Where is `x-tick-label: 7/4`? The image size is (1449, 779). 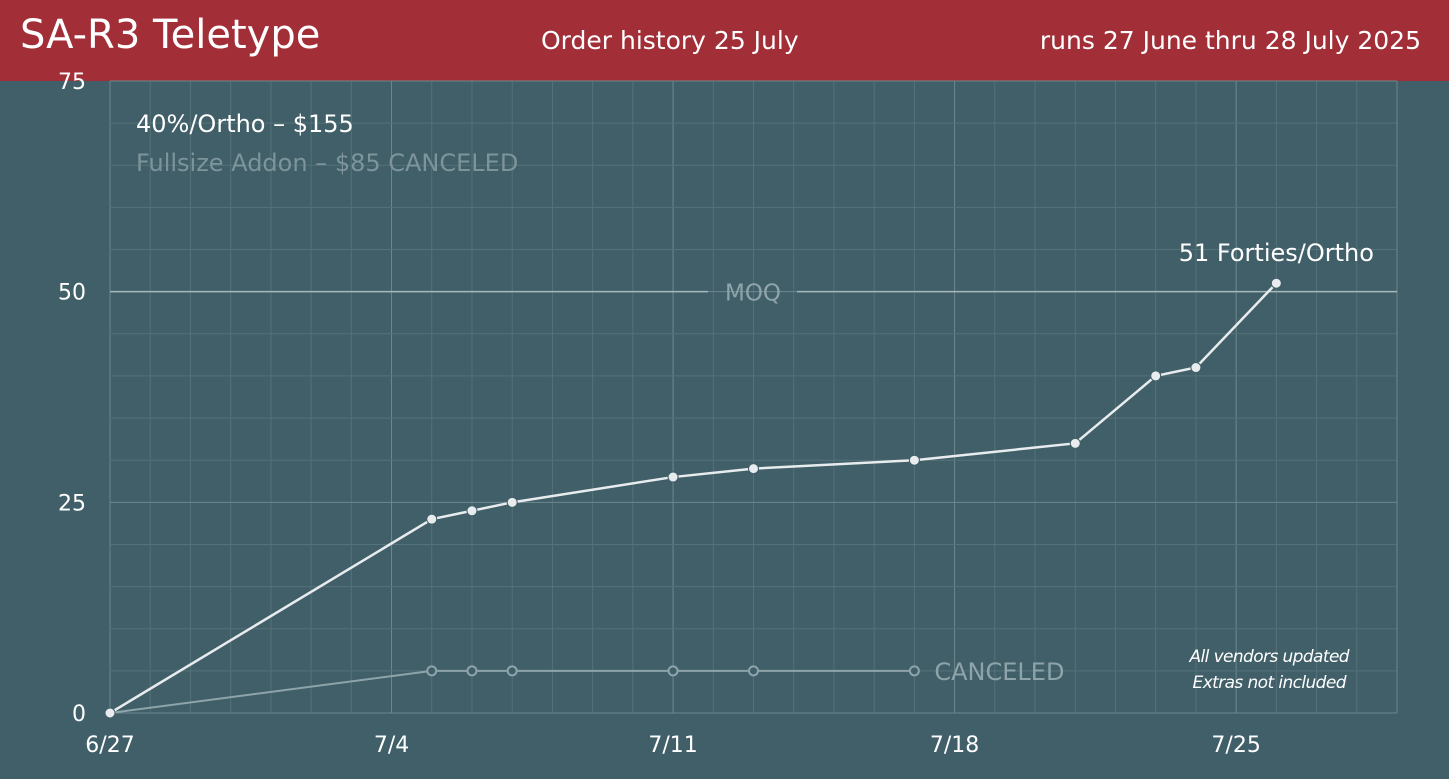
x-tick-label: 7/4 is located at coordinates (391, 745).